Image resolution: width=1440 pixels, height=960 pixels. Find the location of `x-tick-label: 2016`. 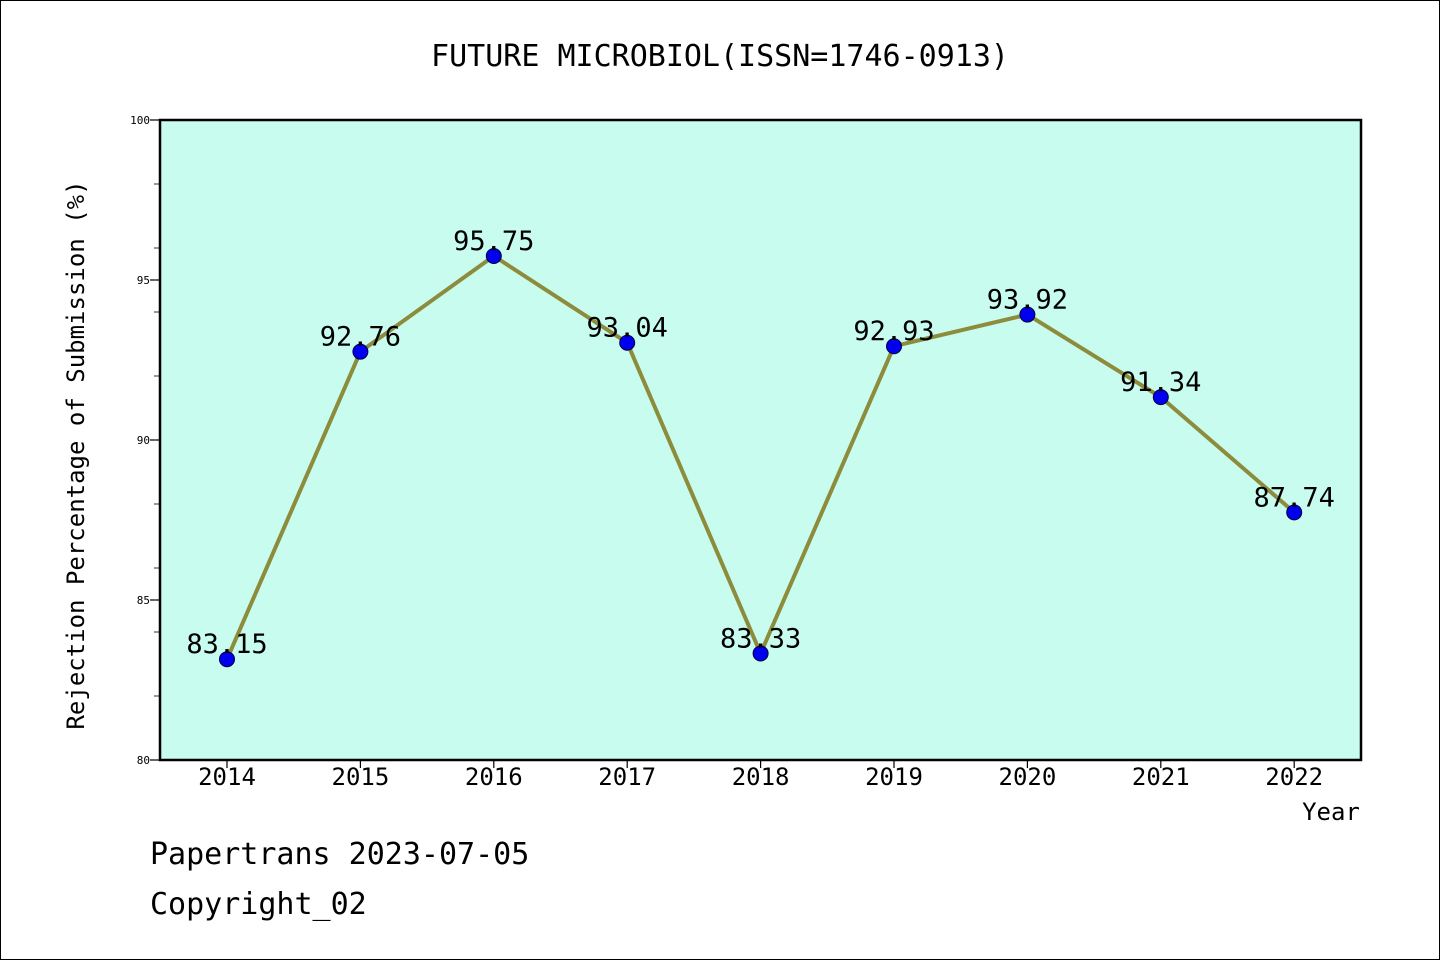

x-tick-label: 2016 is located at coordinates (494, 777).